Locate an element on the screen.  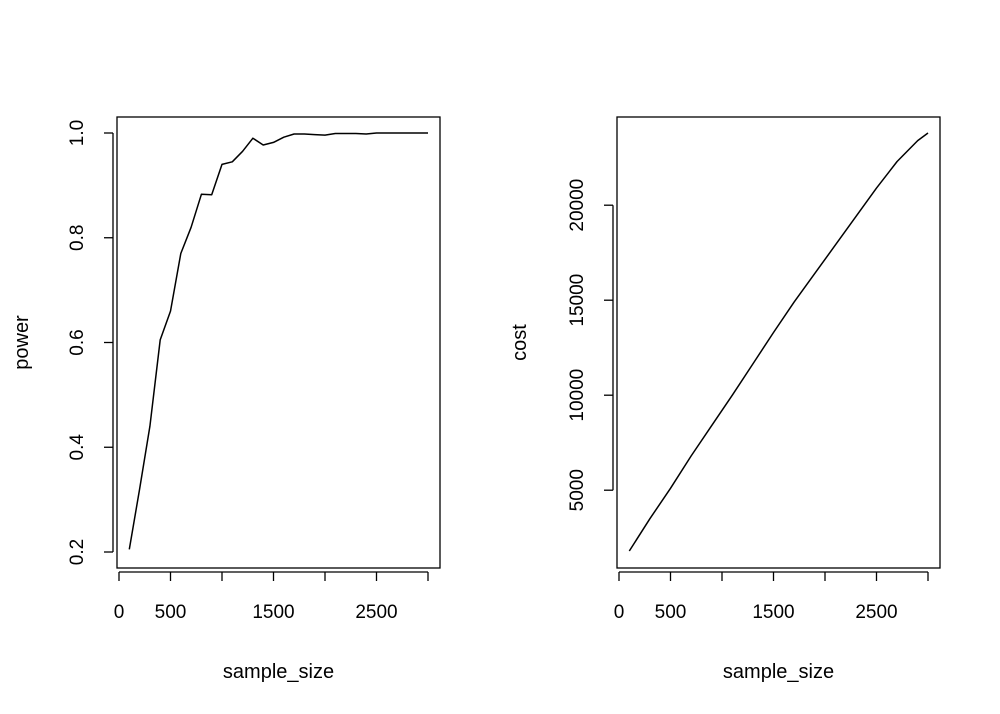
y-axis-label: power is located at coordinates (22, 342).